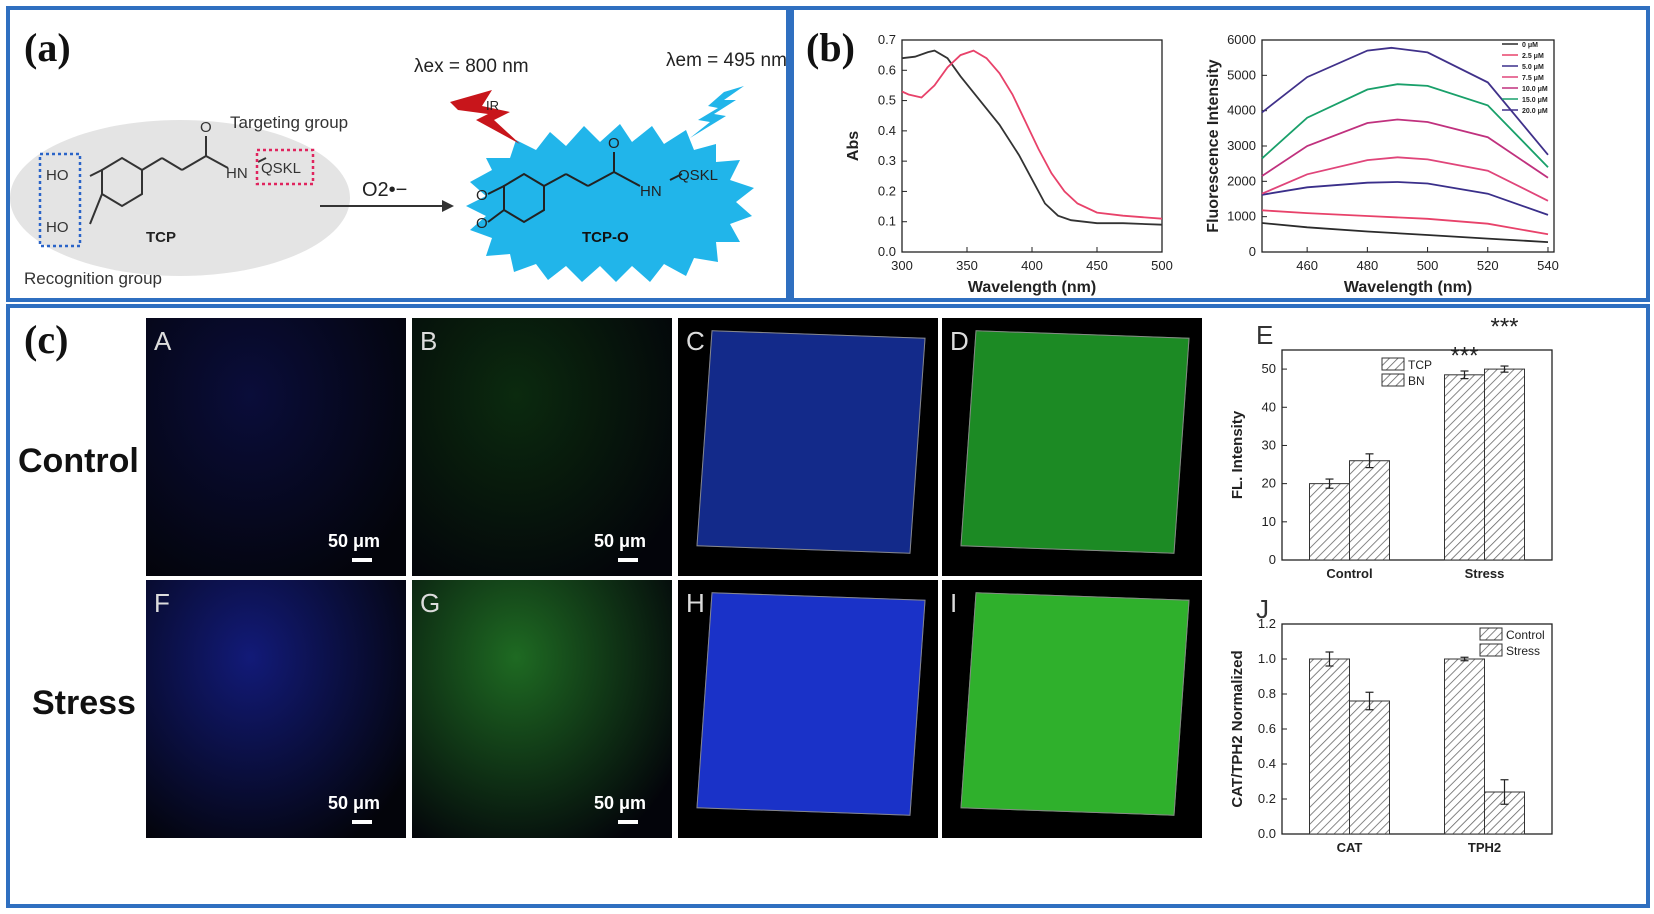  Describe the element at coordinates (162, 603) in the screenshot. I see `image-letter: F` at that location.